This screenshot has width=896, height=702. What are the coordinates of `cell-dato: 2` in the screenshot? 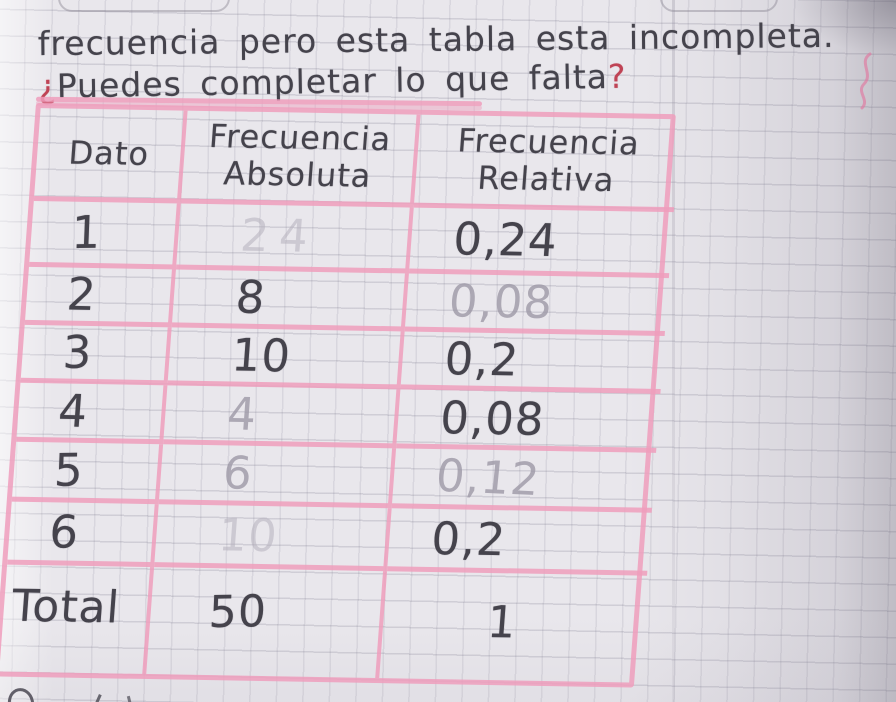 It's located at (100, 297).